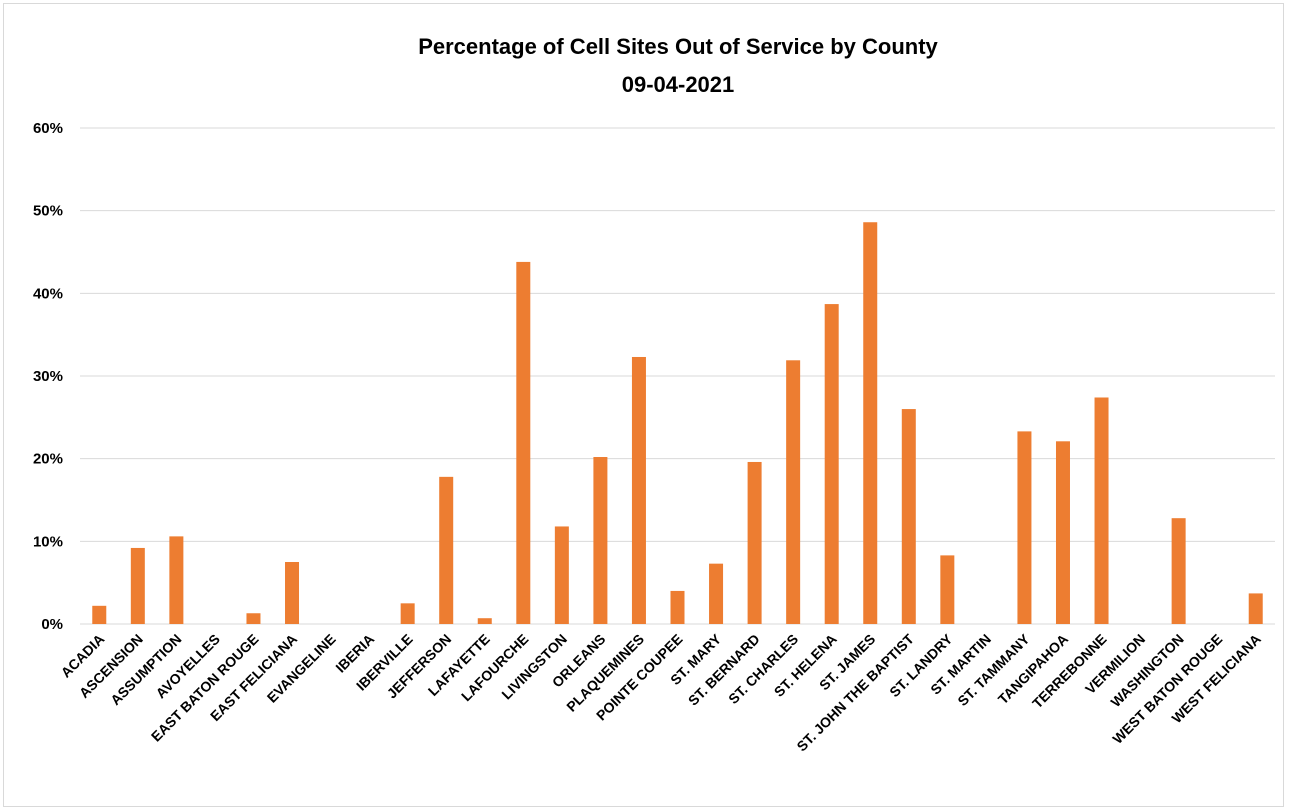 Image resolution: width=1289 pixels, height=812 pixels. I want to click on x-tick-label: EVANGELINE, so click(301, 668).